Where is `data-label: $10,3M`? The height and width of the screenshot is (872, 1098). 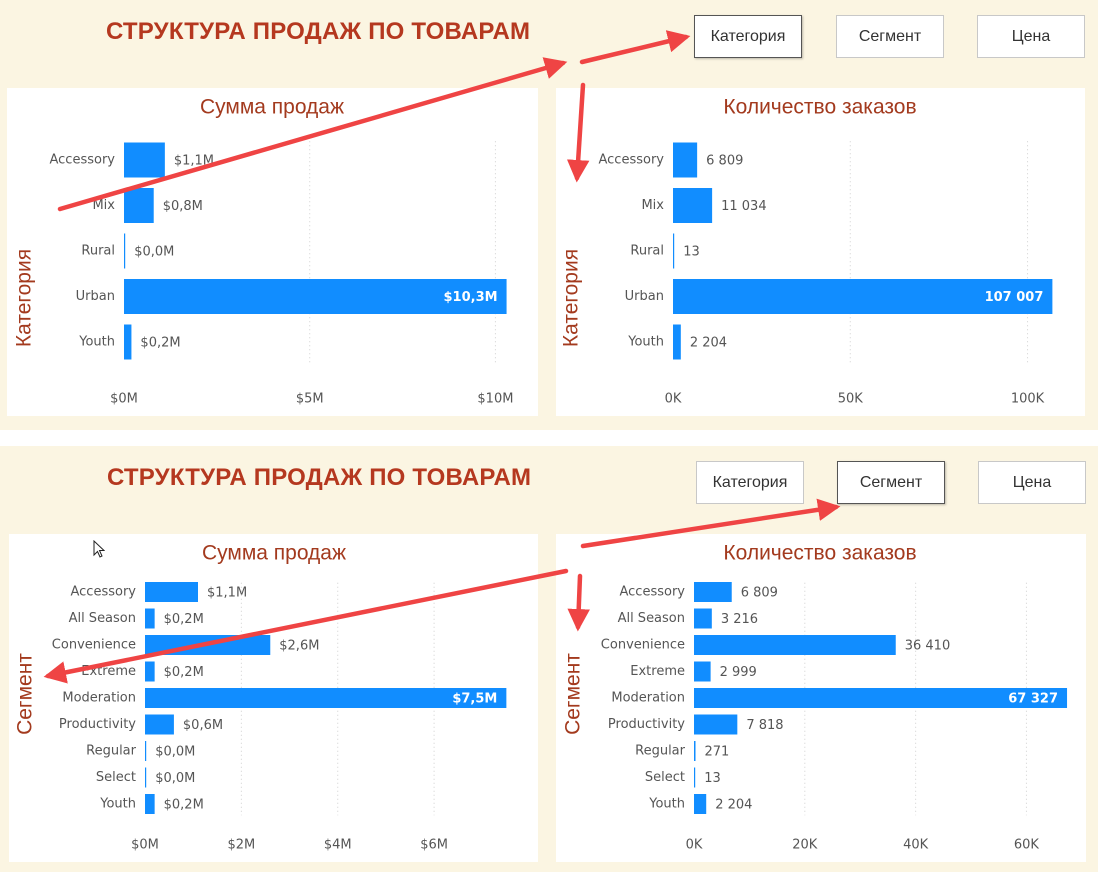
data-label: $10,3M is located at coordinates (471, 297).